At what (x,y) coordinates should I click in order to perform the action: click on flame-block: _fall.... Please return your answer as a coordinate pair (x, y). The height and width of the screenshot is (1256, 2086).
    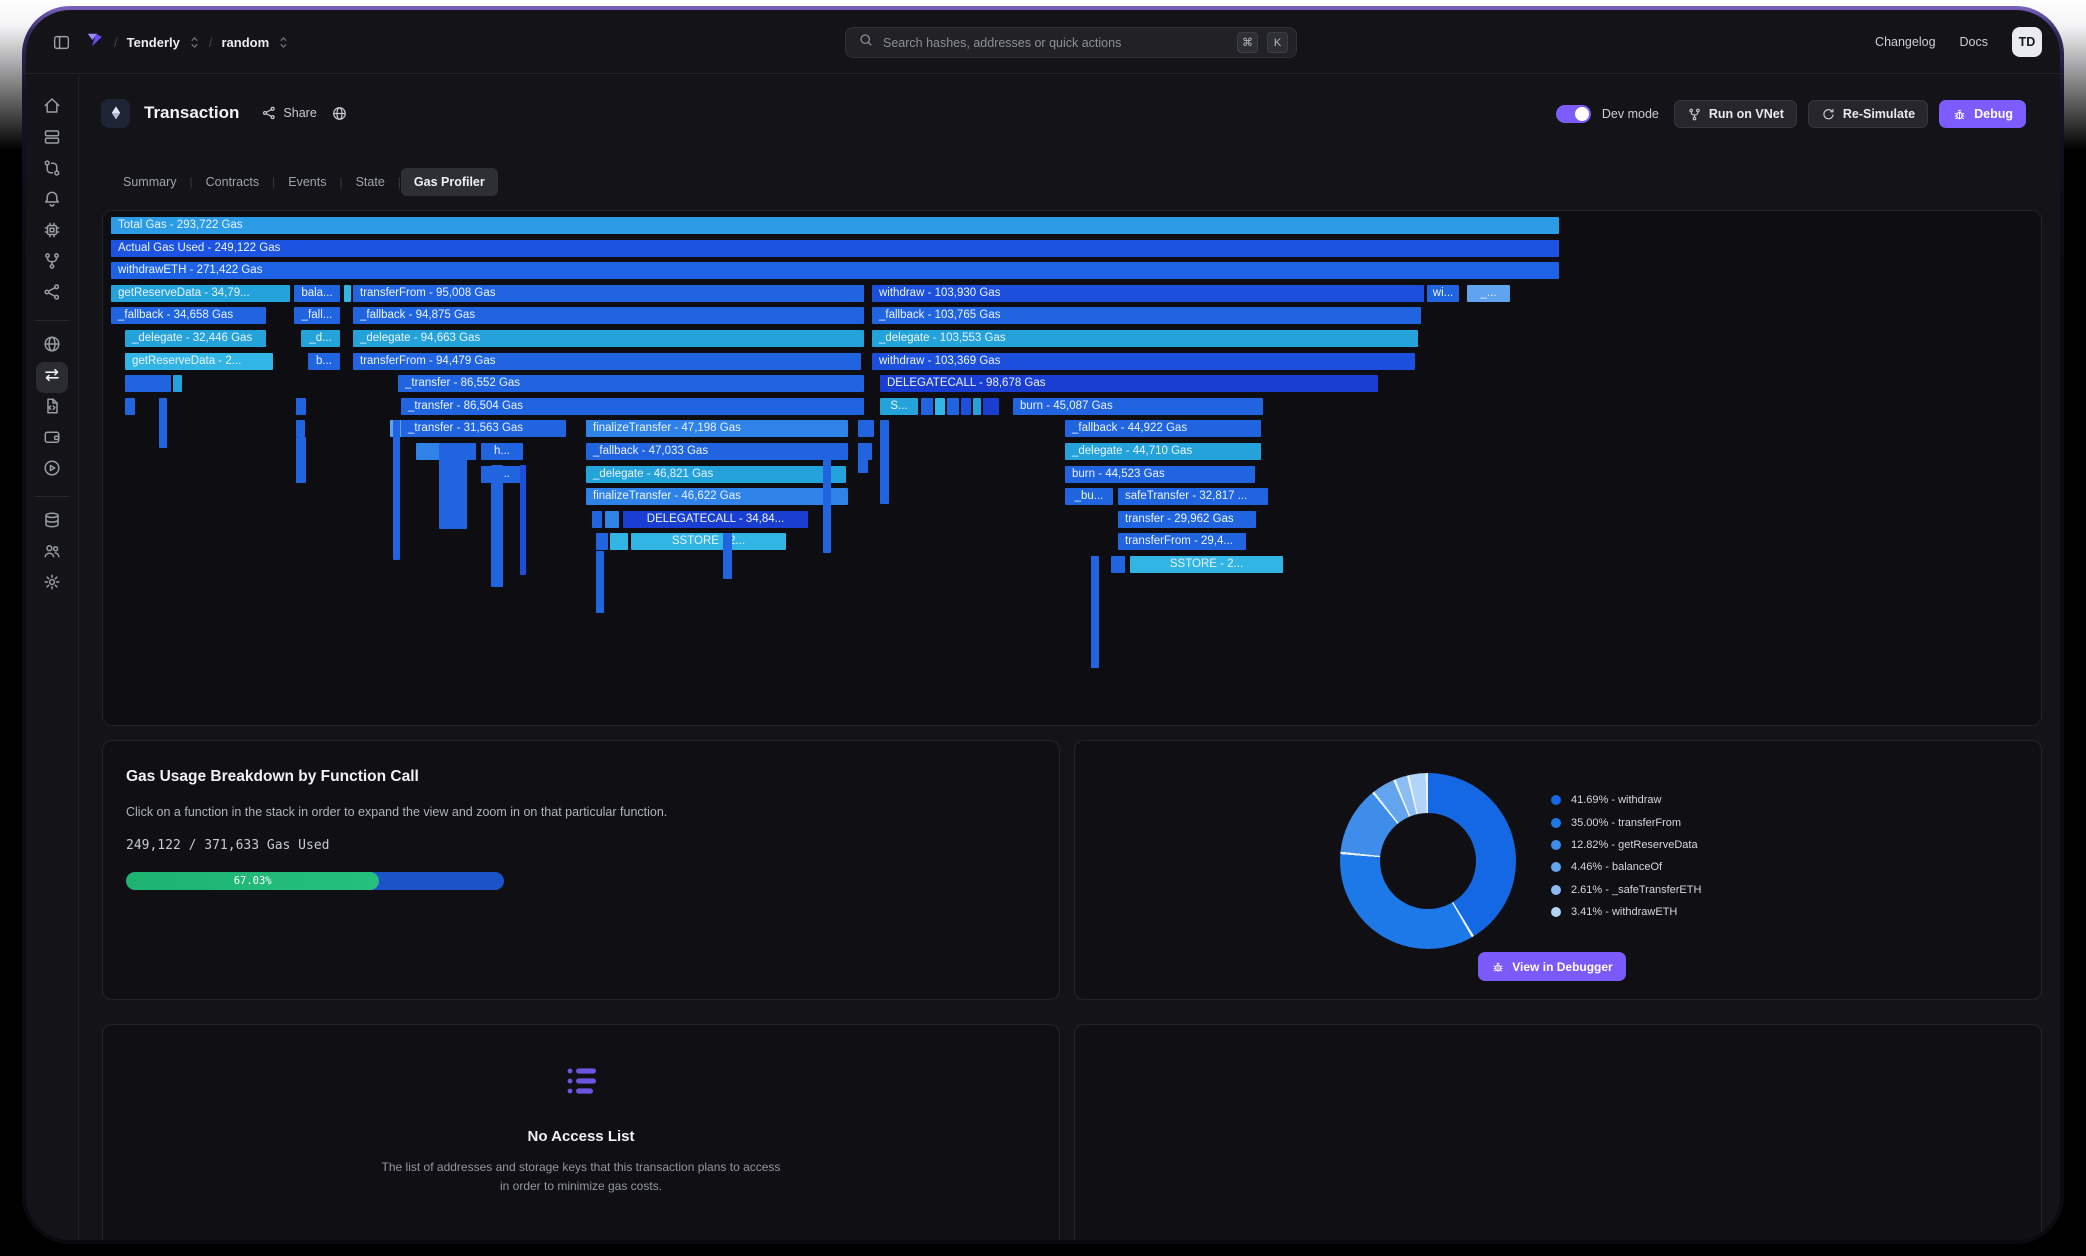
    Looking at the image, I should click on (317, 316).